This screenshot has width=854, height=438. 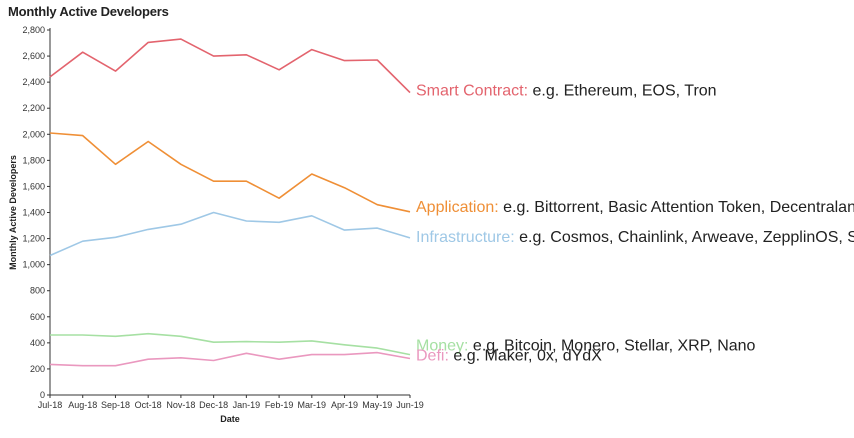 I want to click on y-tick-label: 400, so click(x=37, y=343).